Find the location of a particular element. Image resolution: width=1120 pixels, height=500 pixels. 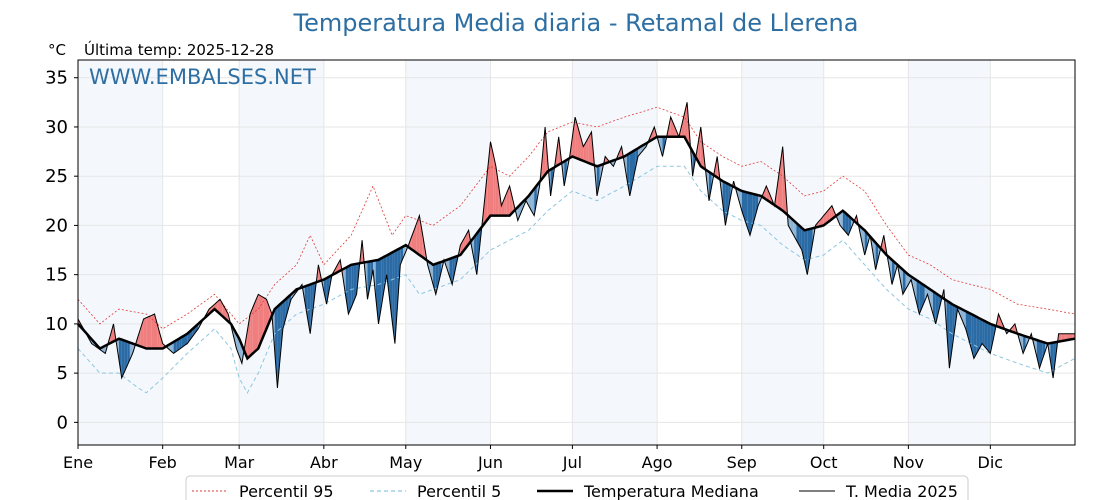

x-tick-label: Jul is located at coordinates (572, 462).